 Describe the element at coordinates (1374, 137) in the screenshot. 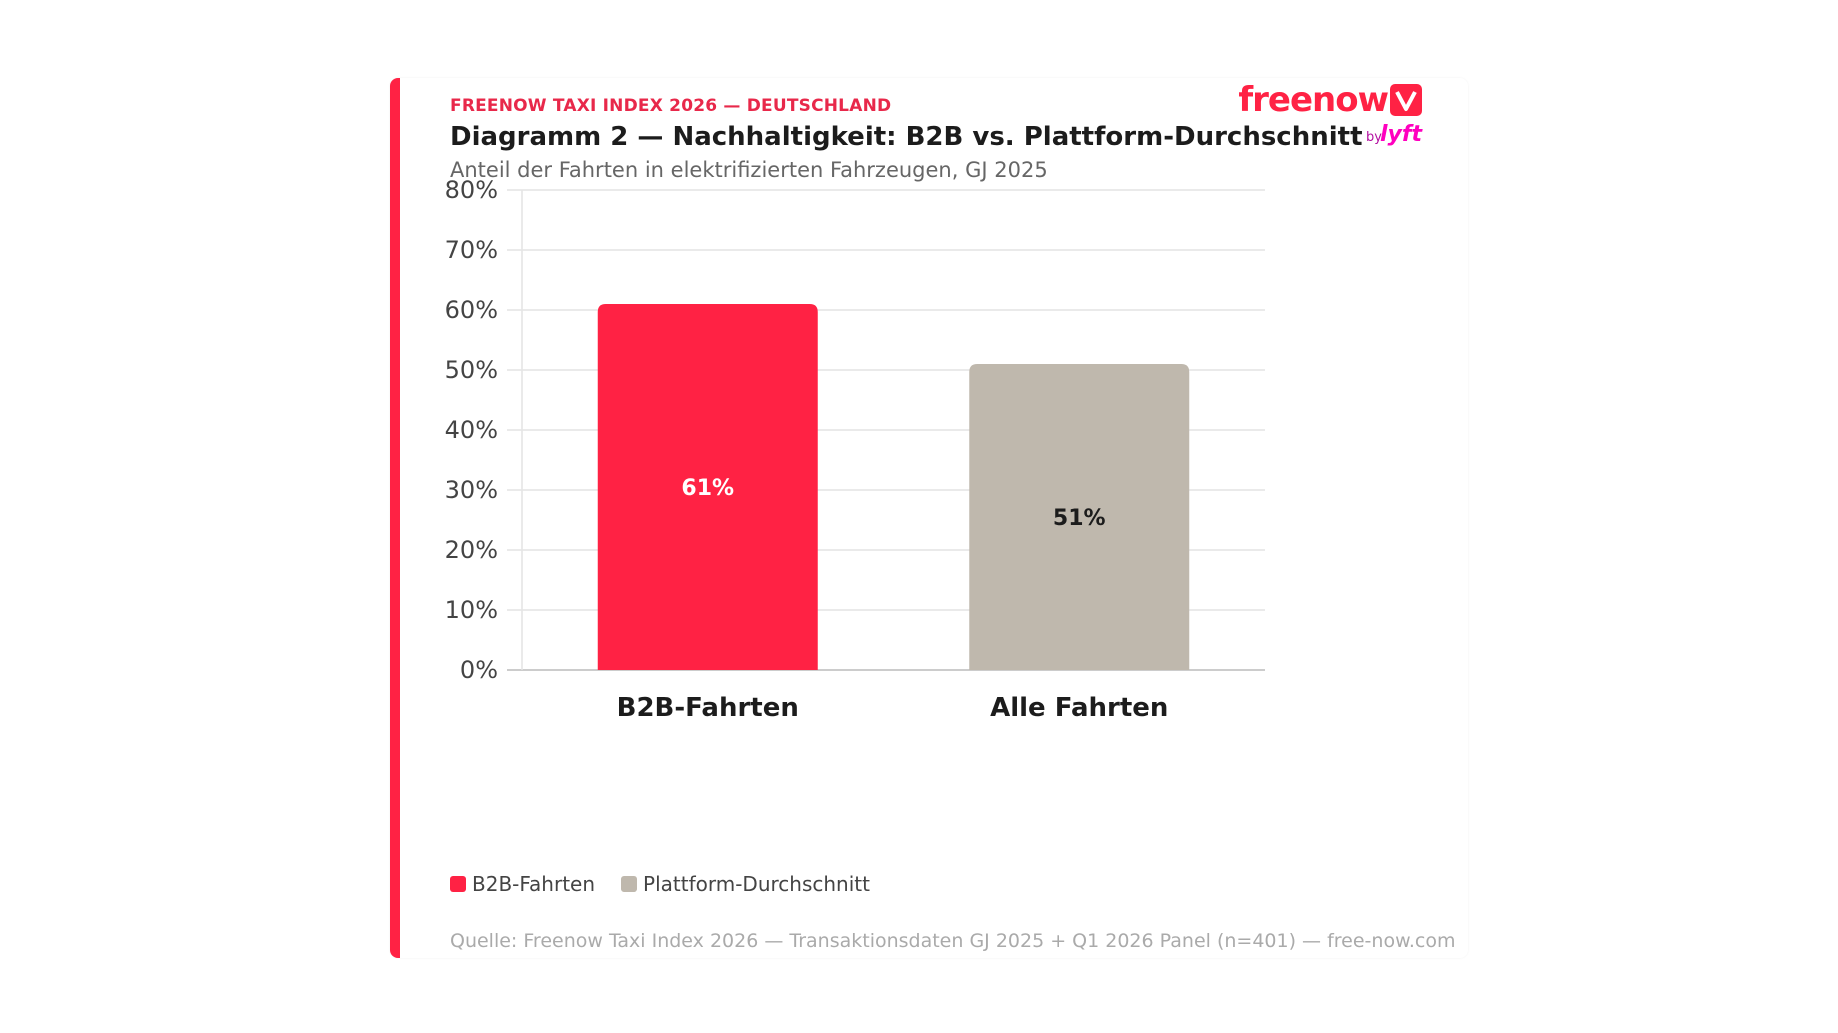

I see `logo-by-text: by` at that location.